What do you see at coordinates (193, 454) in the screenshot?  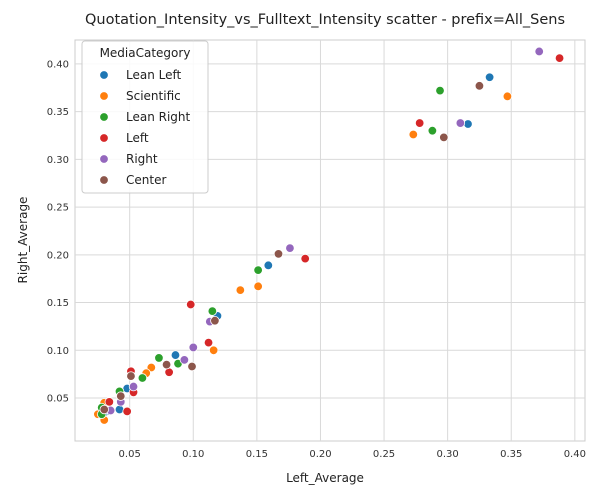 I see `x-tick-label: 0.10` at bounding box center [193, 454].